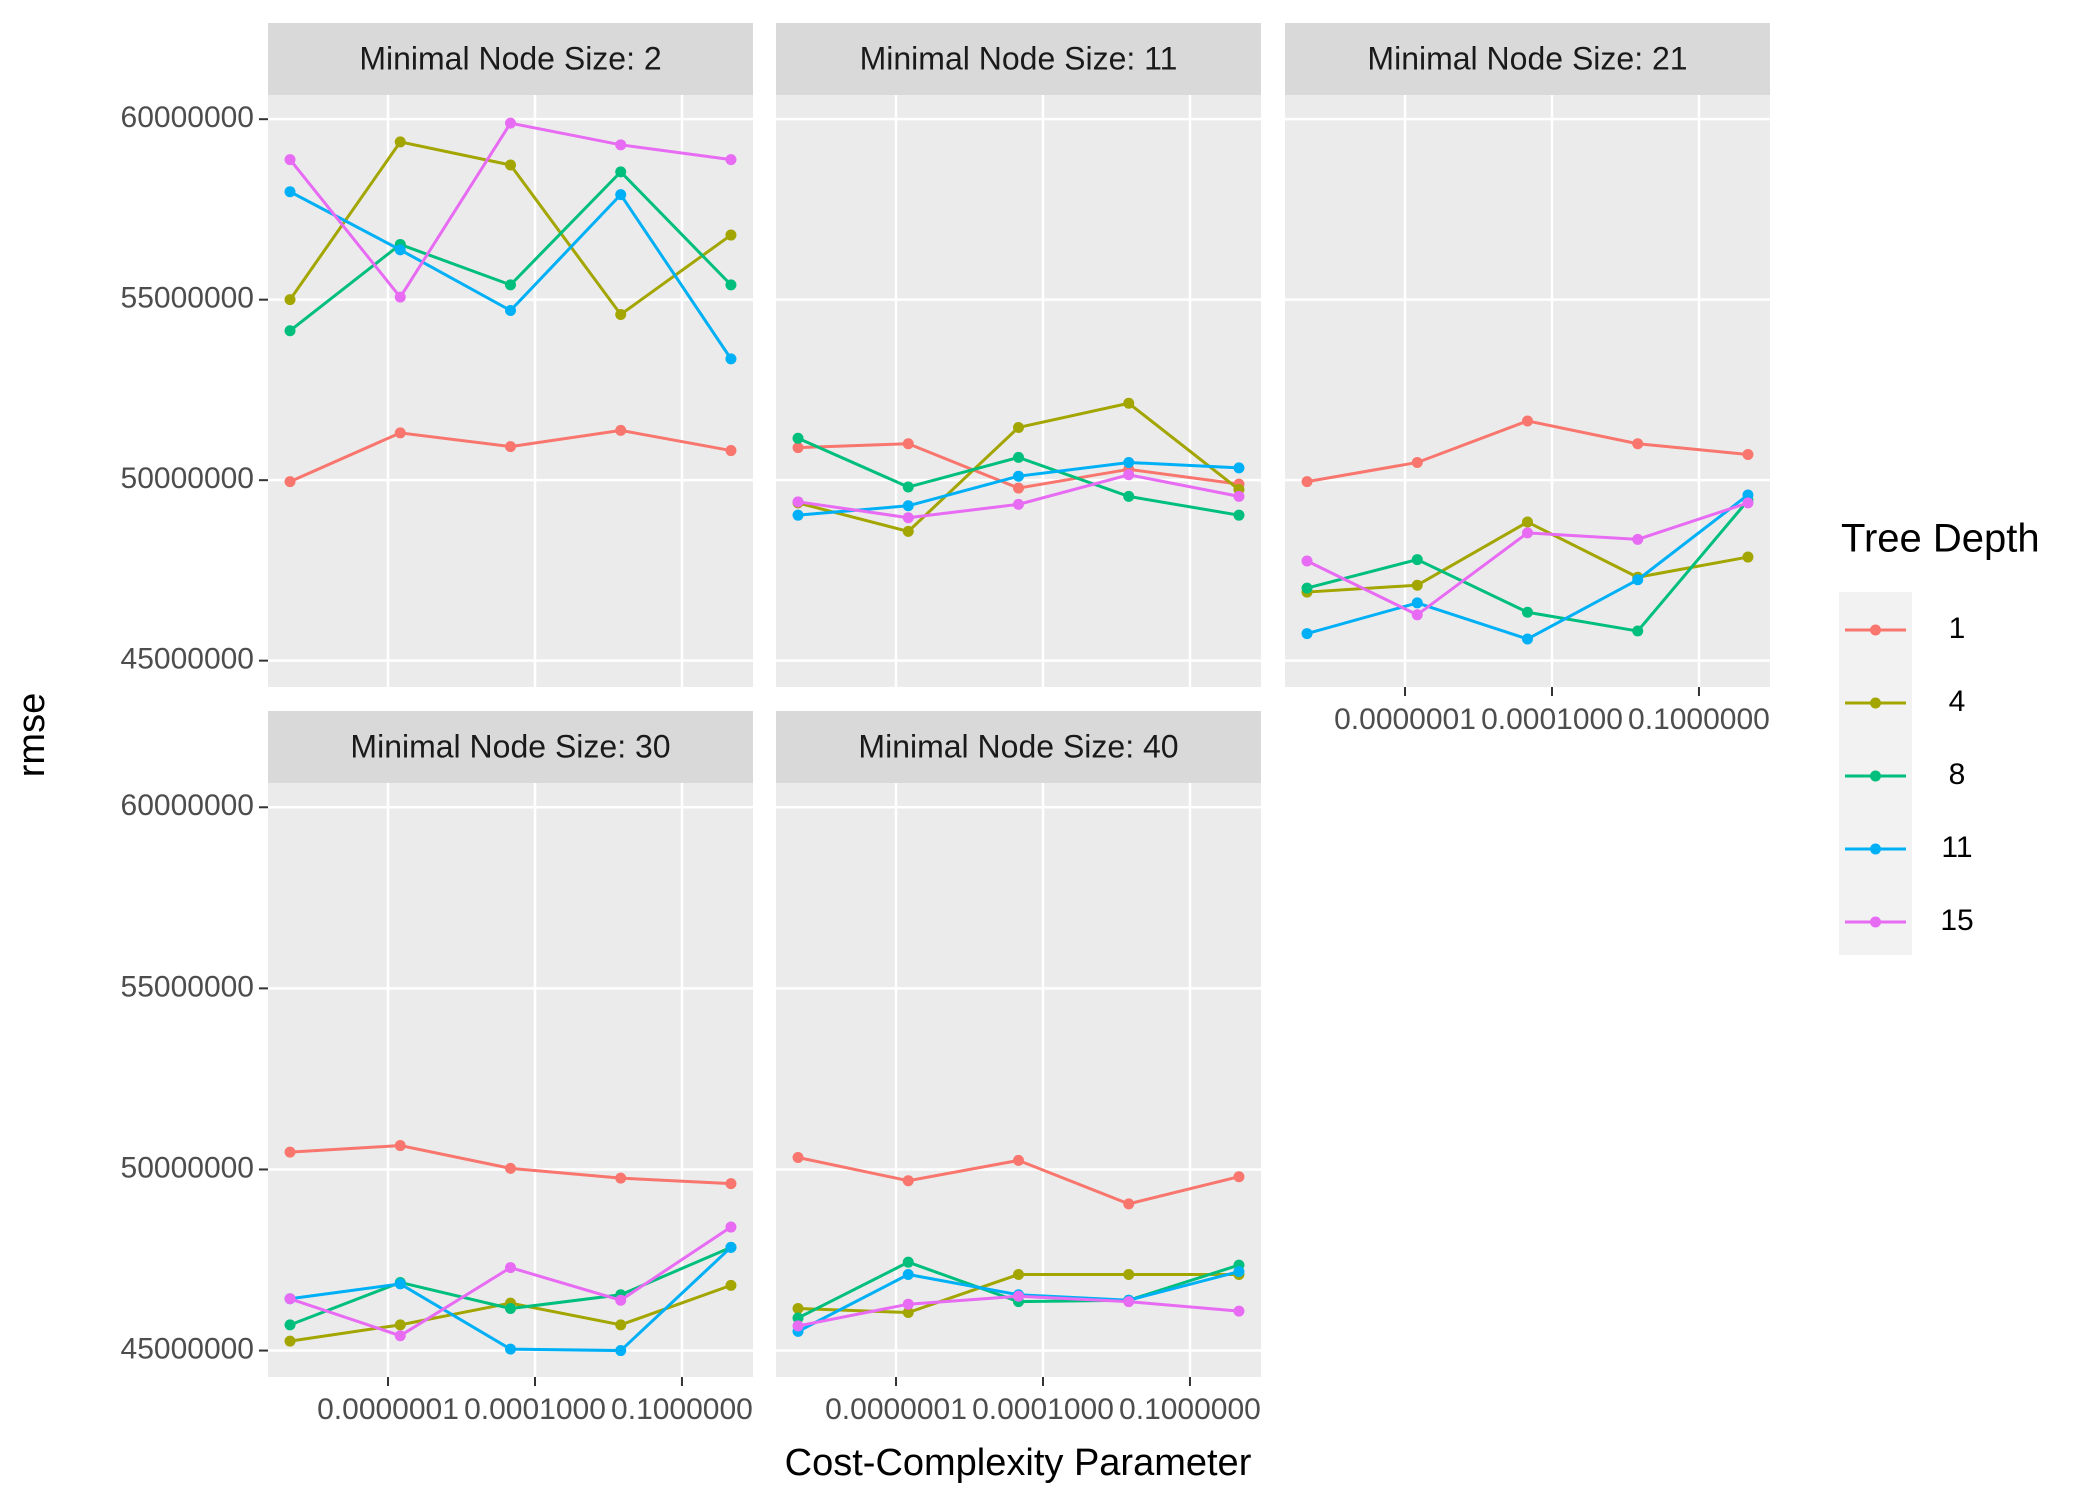  What do you see at coordinates (1940, 539) in the screenshot?
I see `legend-title: Tree Depth` at bounding box center [1940, 539].